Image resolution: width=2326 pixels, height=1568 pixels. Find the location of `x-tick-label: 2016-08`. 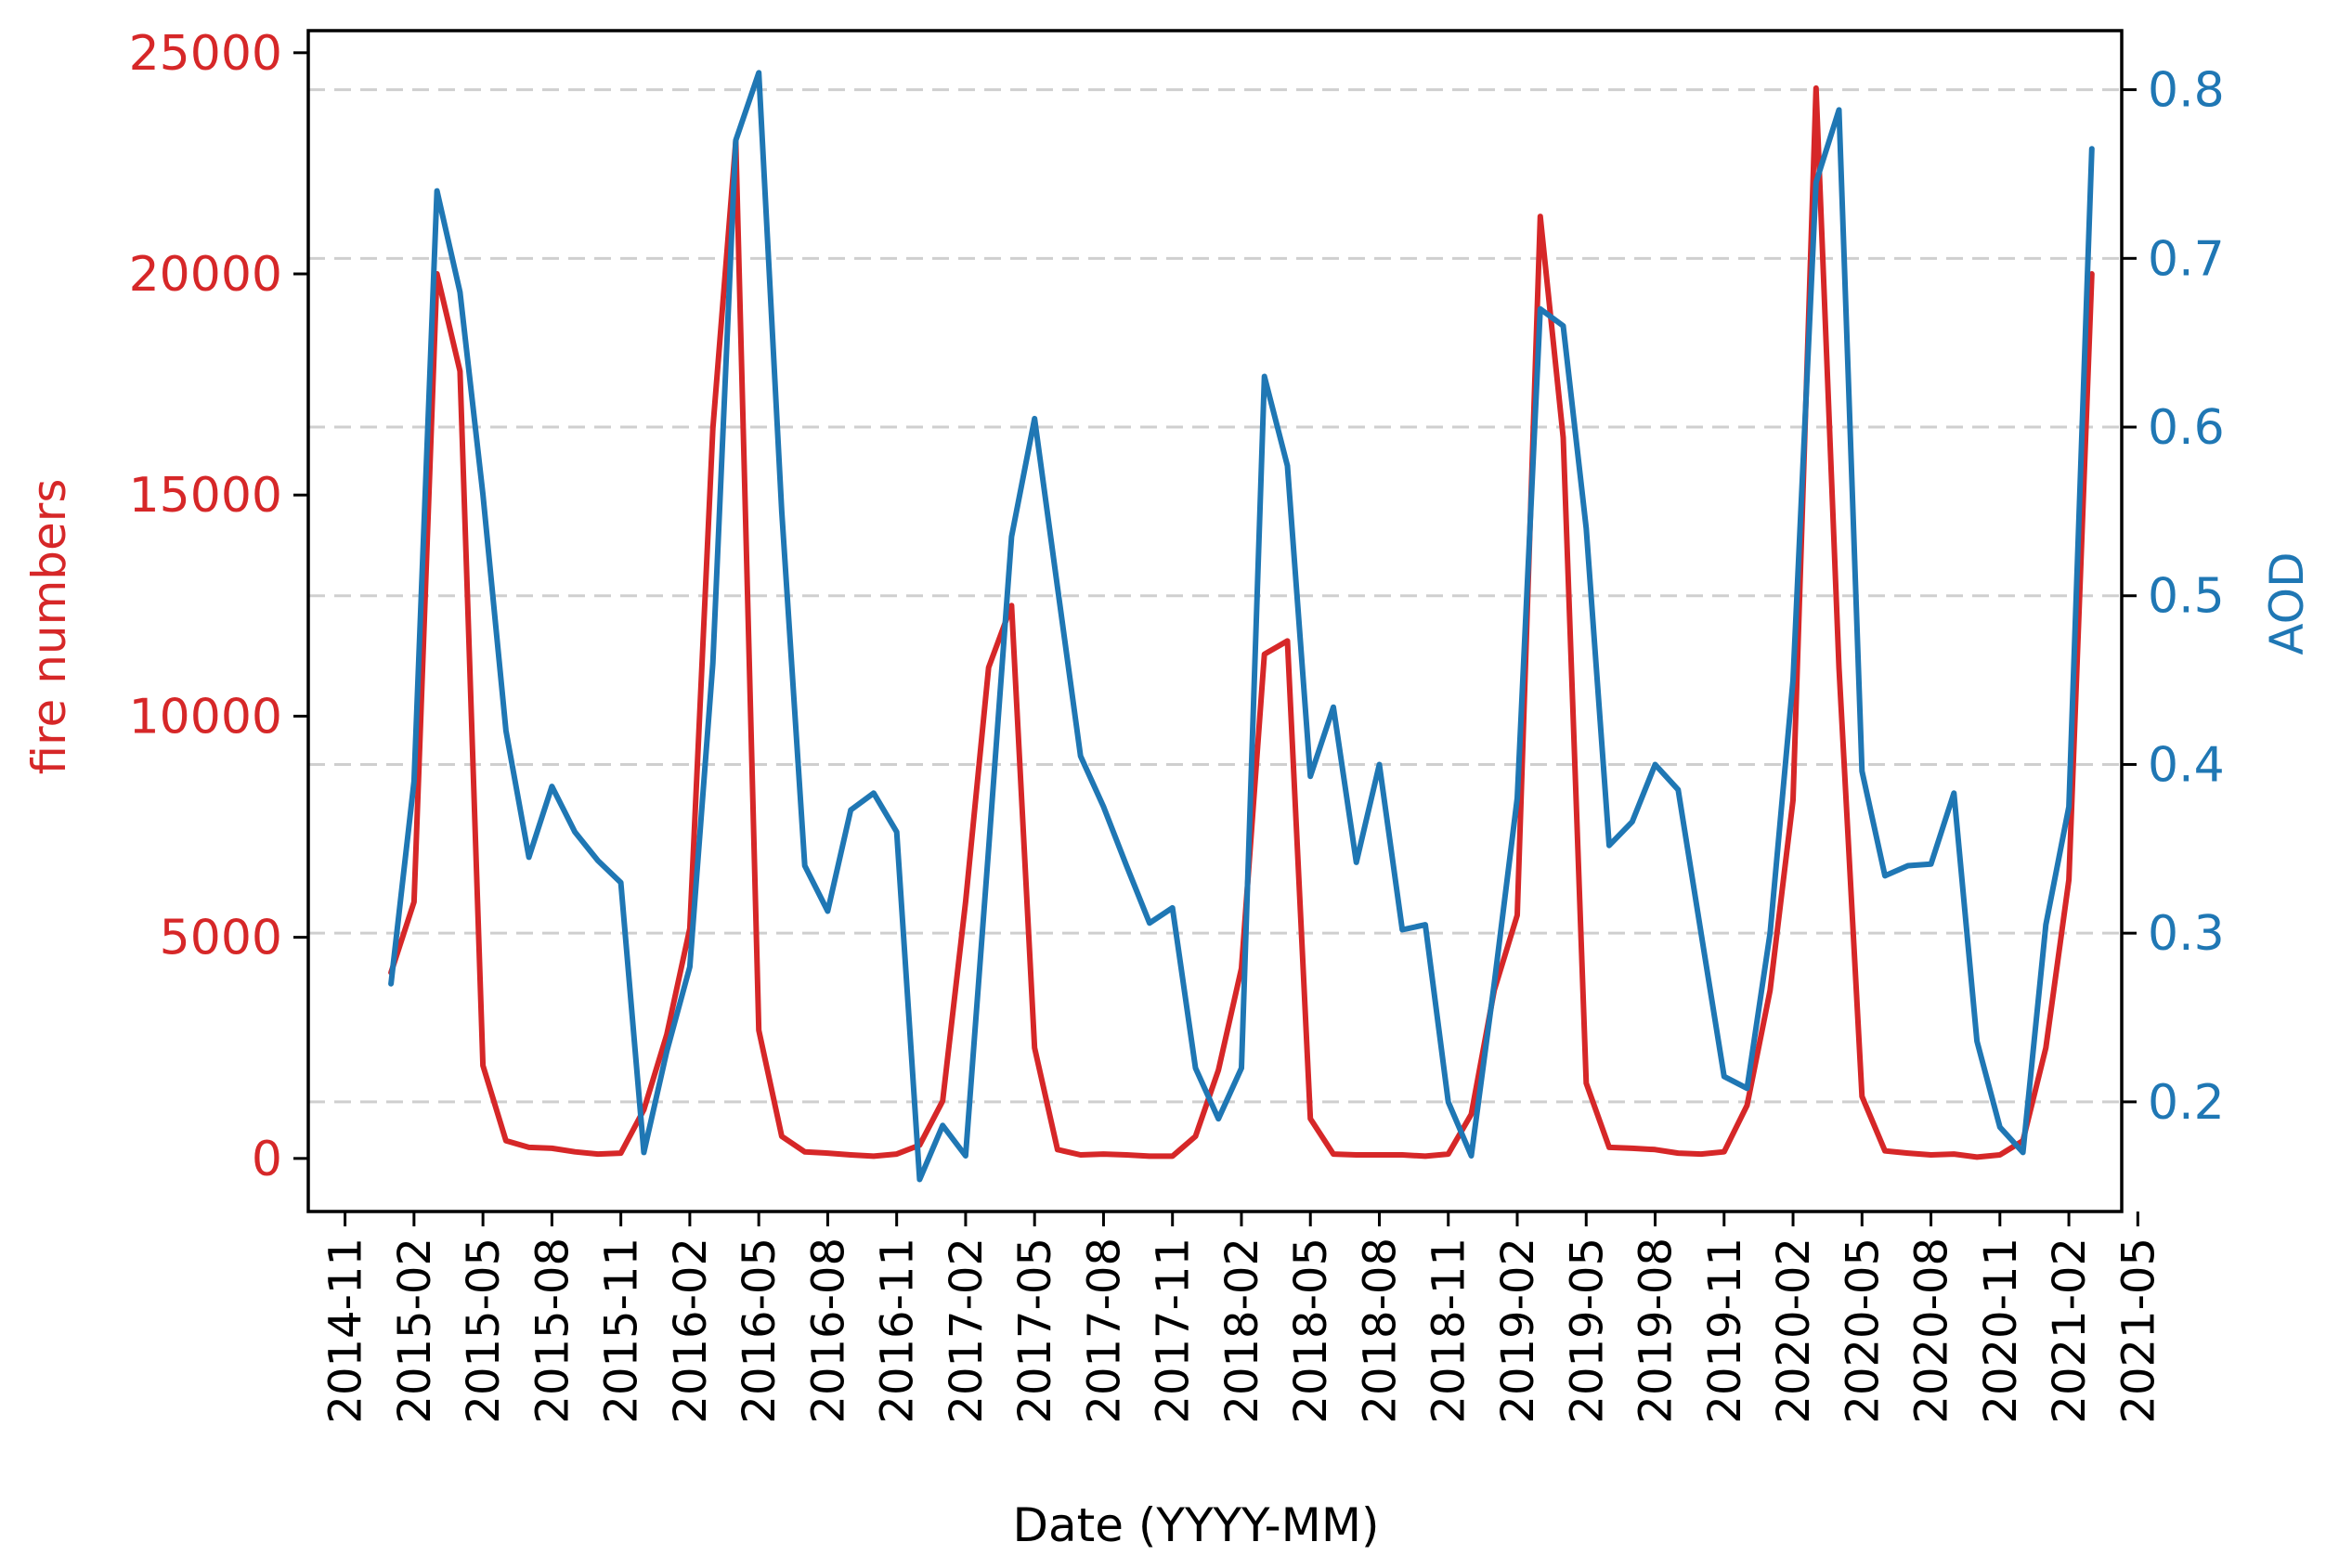

x-tick-label: 2016-08 is located at coordinates (828, 1331).